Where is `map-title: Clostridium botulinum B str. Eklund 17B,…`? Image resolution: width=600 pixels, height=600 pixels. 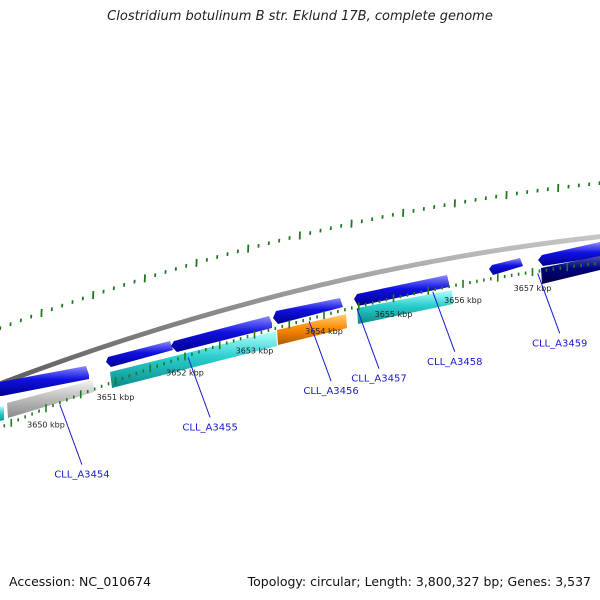 map-title: Clostridium botulinum B str. Eklund 17B,… is located at coordinates (300, 16).